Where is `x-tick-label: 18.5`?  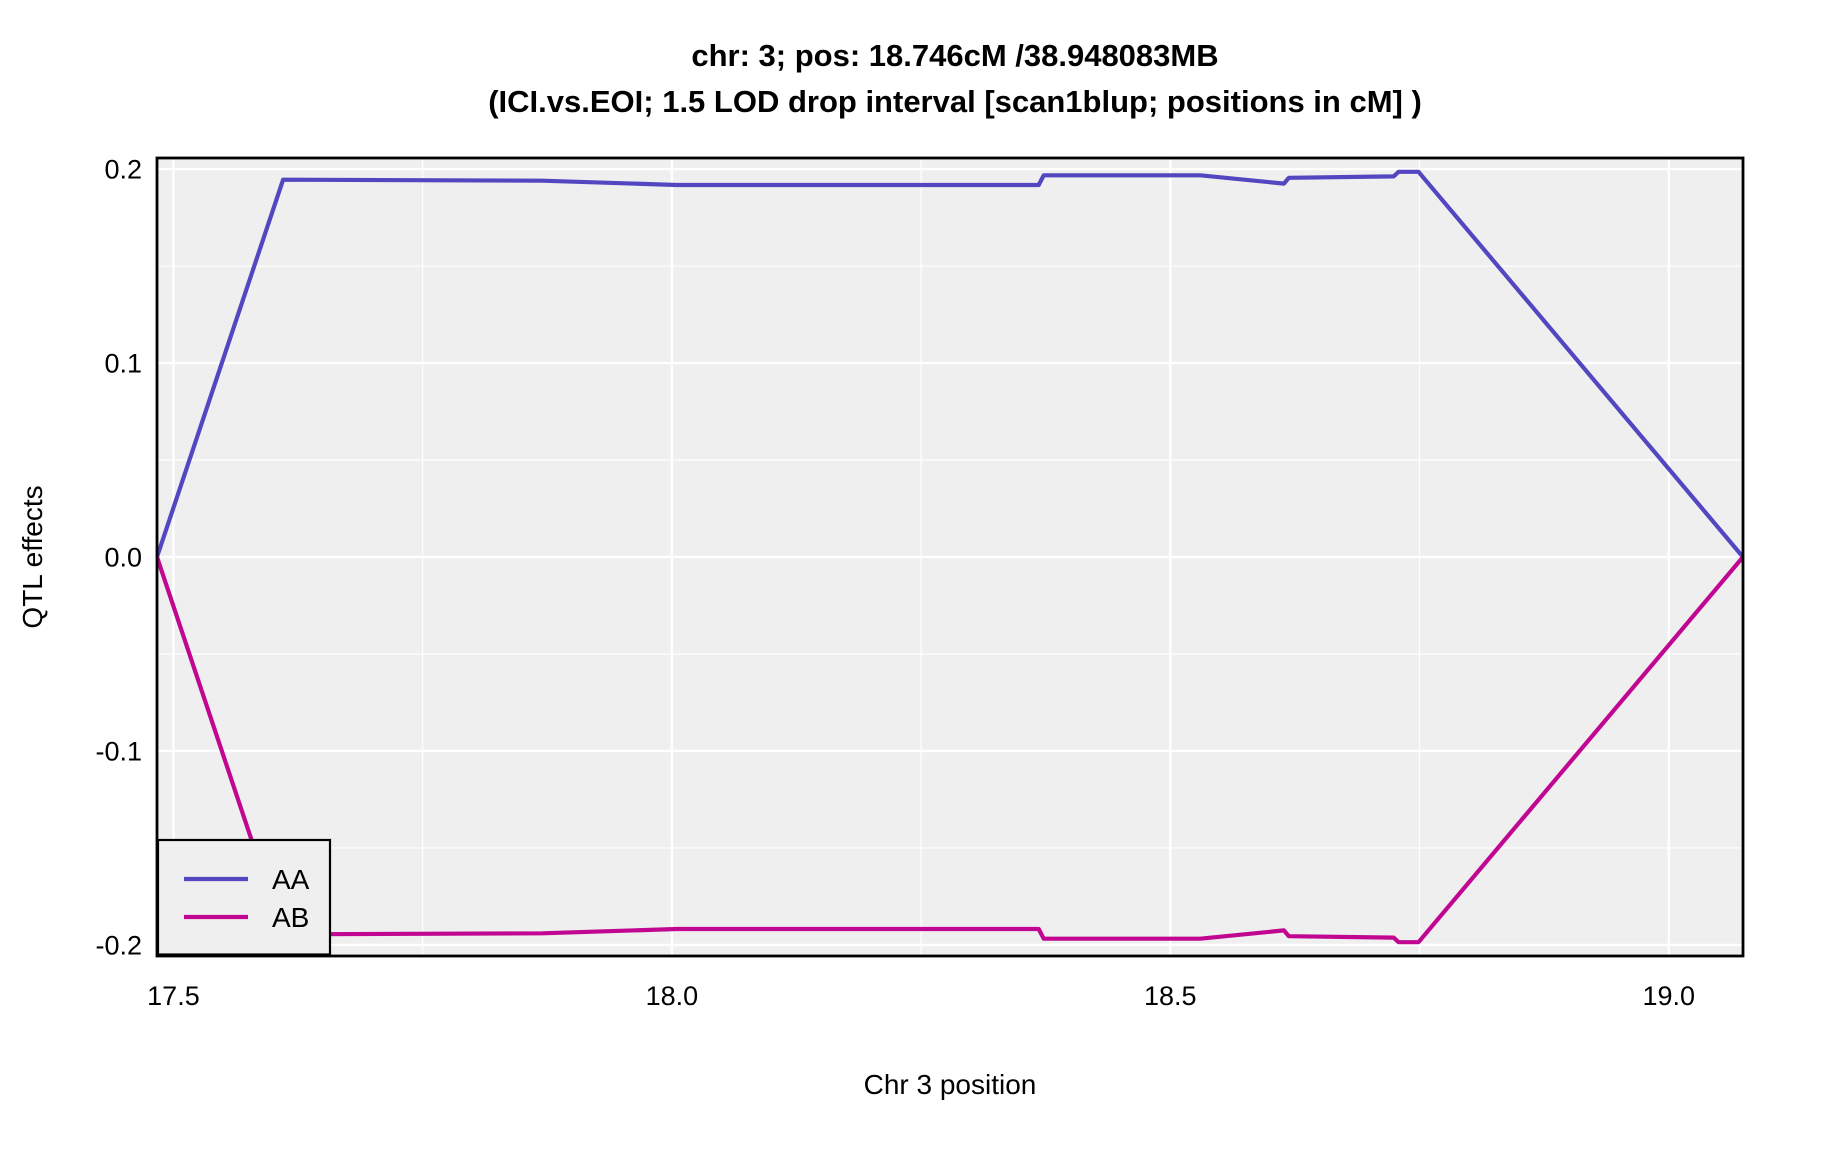 x-tick-label: 18.5 is located at coordinates (1170, 996).